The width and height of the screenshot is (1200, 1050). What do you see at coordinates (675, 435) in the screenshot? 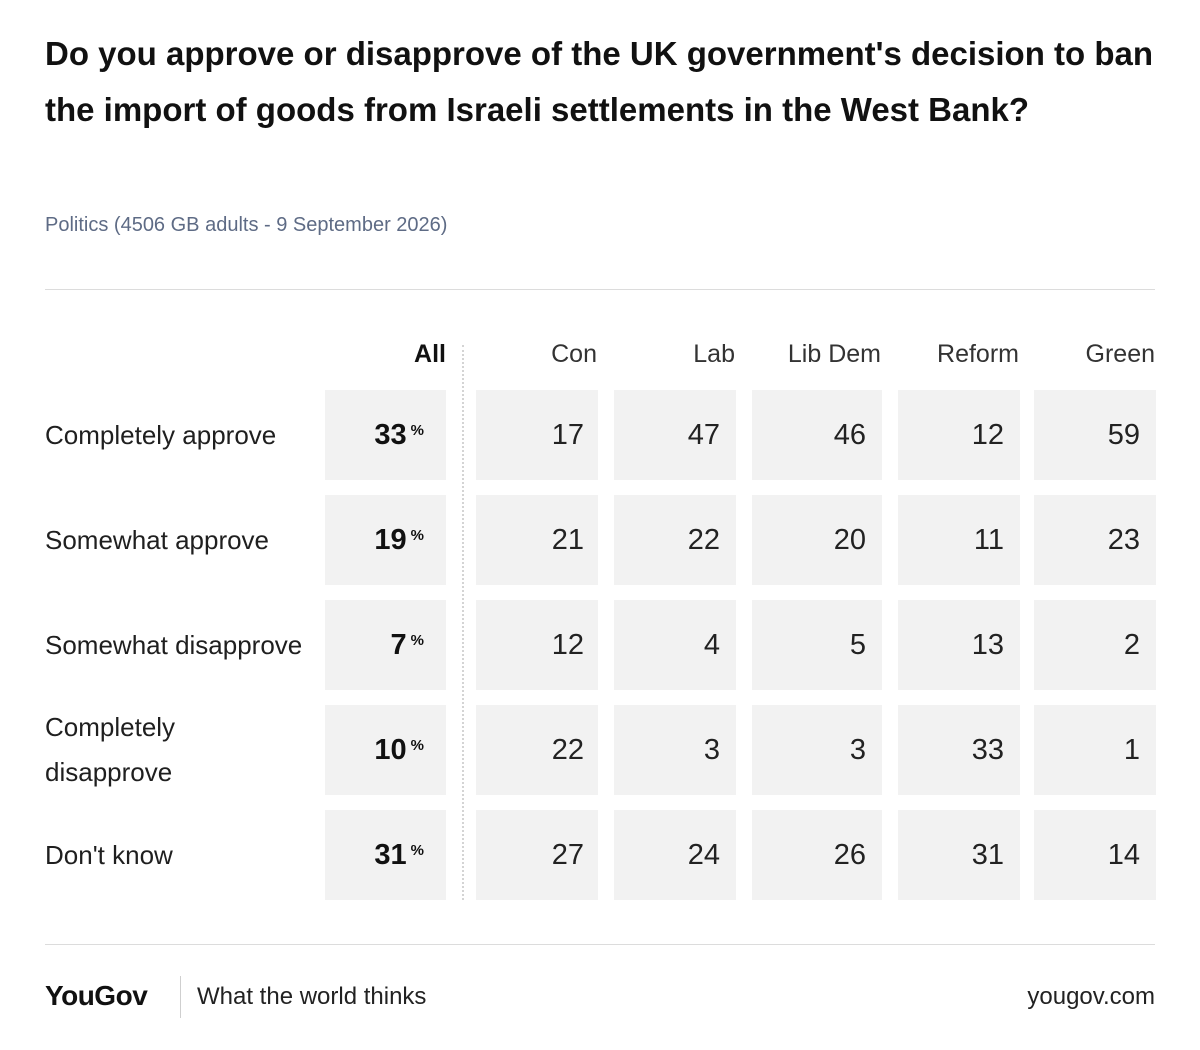
I see `value-cell: 47` at bounding box center [675, 435].